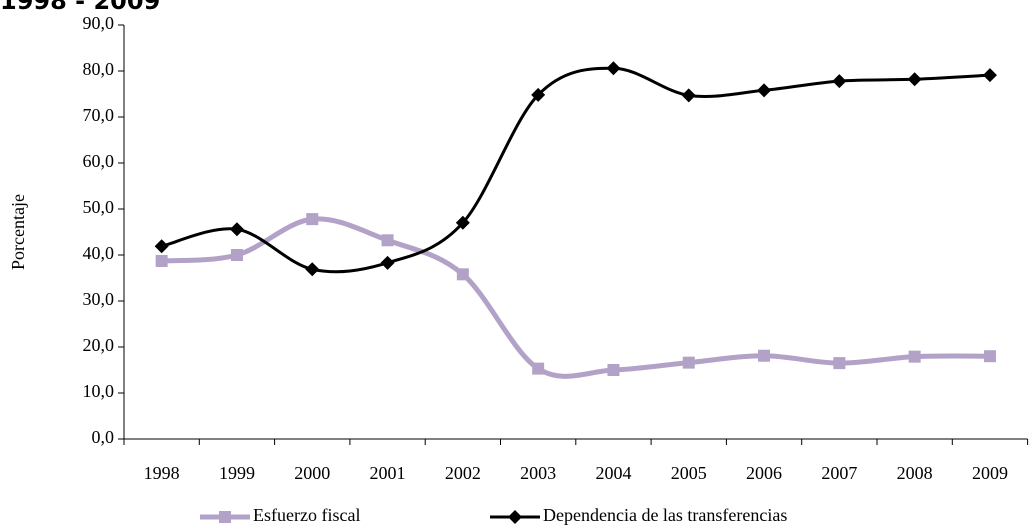  I want to click on x-tick-label: 1999, so click(237, 473).